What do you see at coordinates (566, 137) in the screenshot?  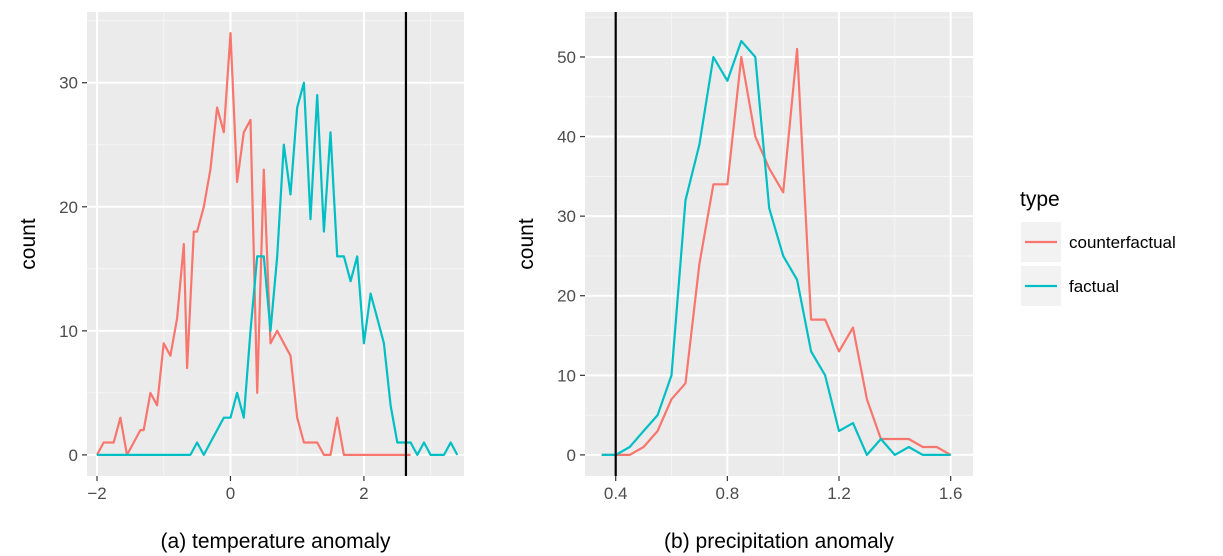 I see `y-tick-label: 40` at bounding box center [566, 137].